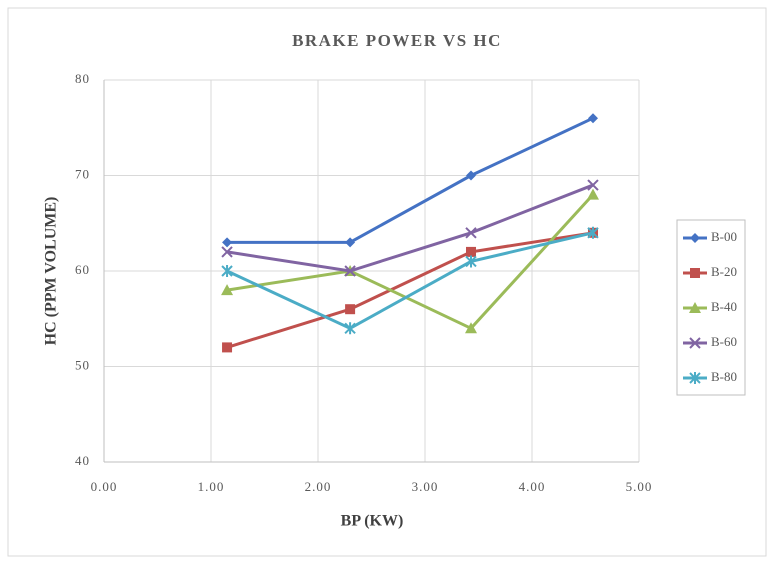 This screenshot has width=774, height=563. I want to click on y-tick-label: 70, so click(82, 173).